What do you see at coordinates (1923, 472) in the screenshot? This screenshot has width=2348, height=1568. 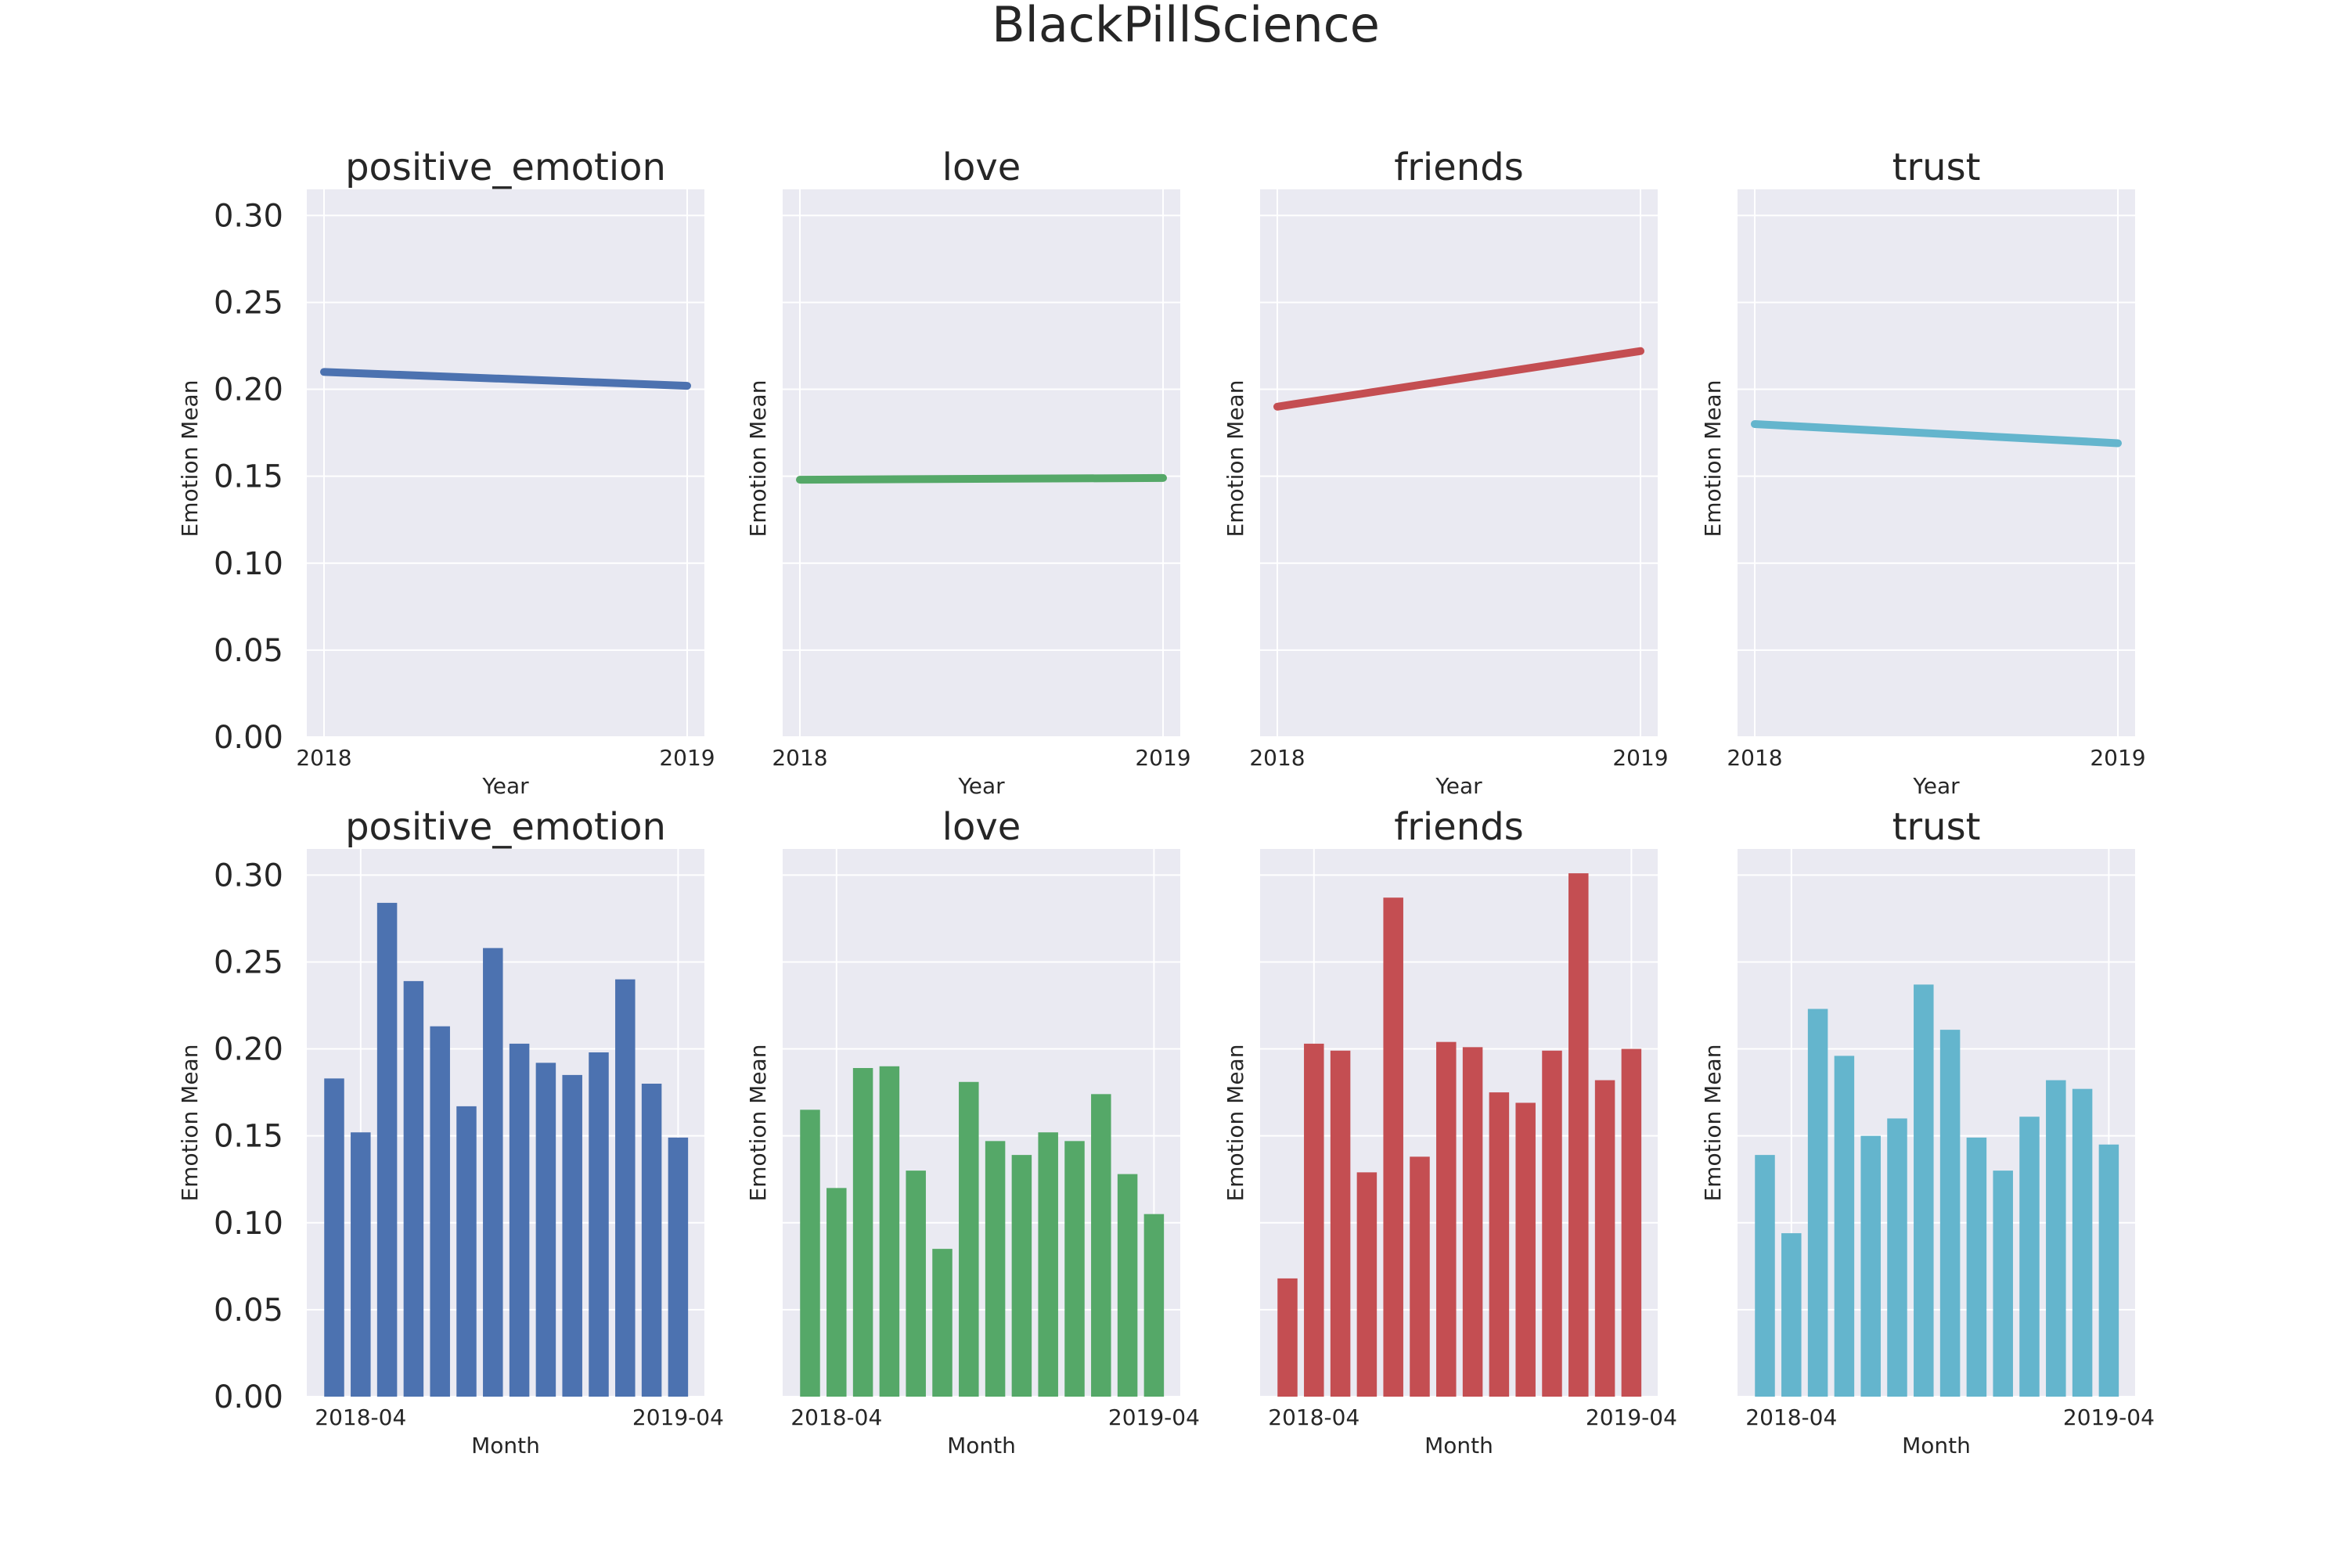 I see `subplot-line-trust: trust Emotion Mean Year 2018 2019` at bounding box center [1923, 472].